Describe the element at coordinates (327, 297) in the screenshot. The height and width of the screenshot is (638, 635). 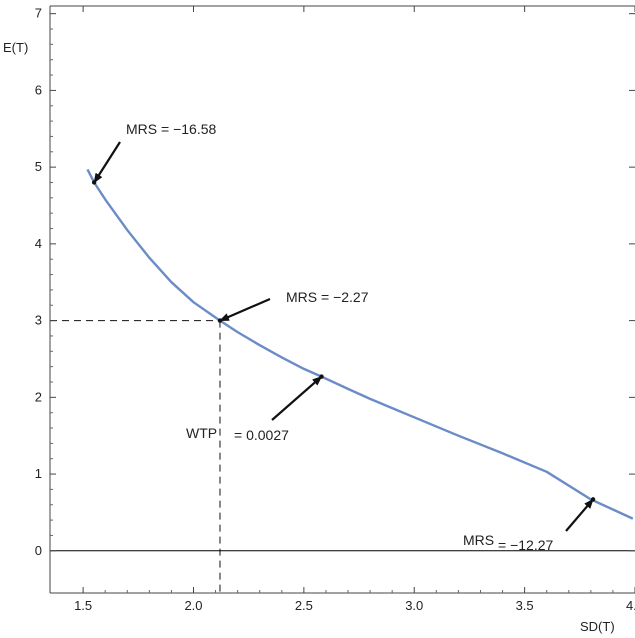
I see `annotation-label: MRS = −2.27` at that location.